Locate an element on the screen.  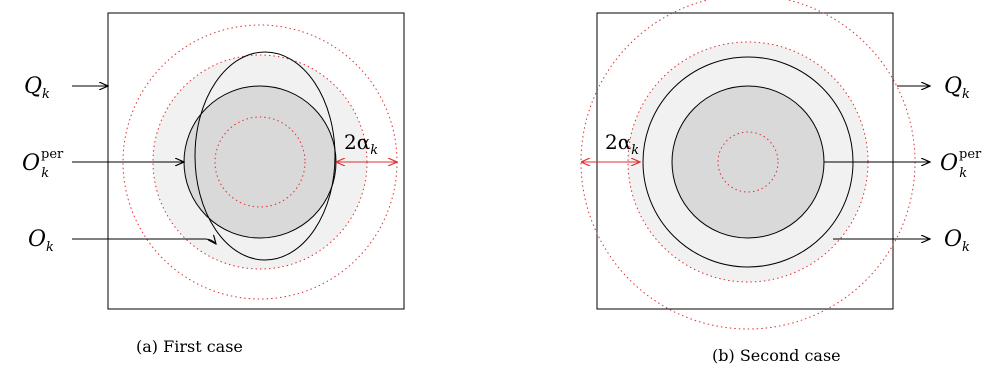
o-ellipse is located at coordinates (265, 156).